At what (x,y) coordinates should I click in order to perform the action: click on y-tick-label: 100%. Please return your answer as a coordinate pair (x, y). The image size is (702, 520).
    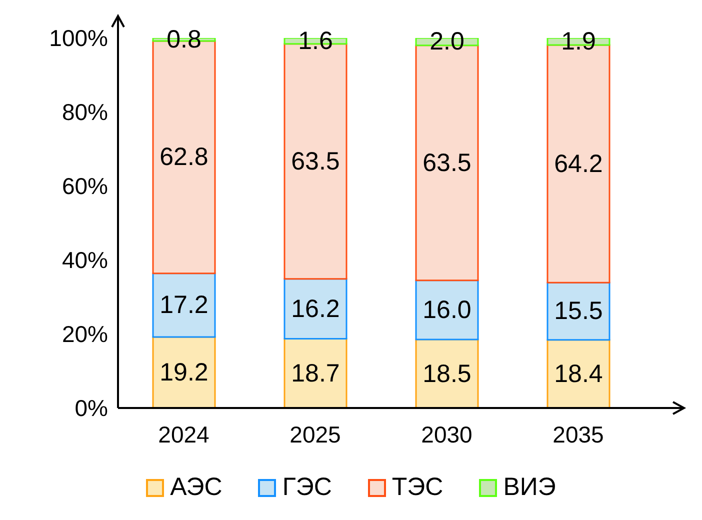
    Looking at the image, I should click on (78, 38).